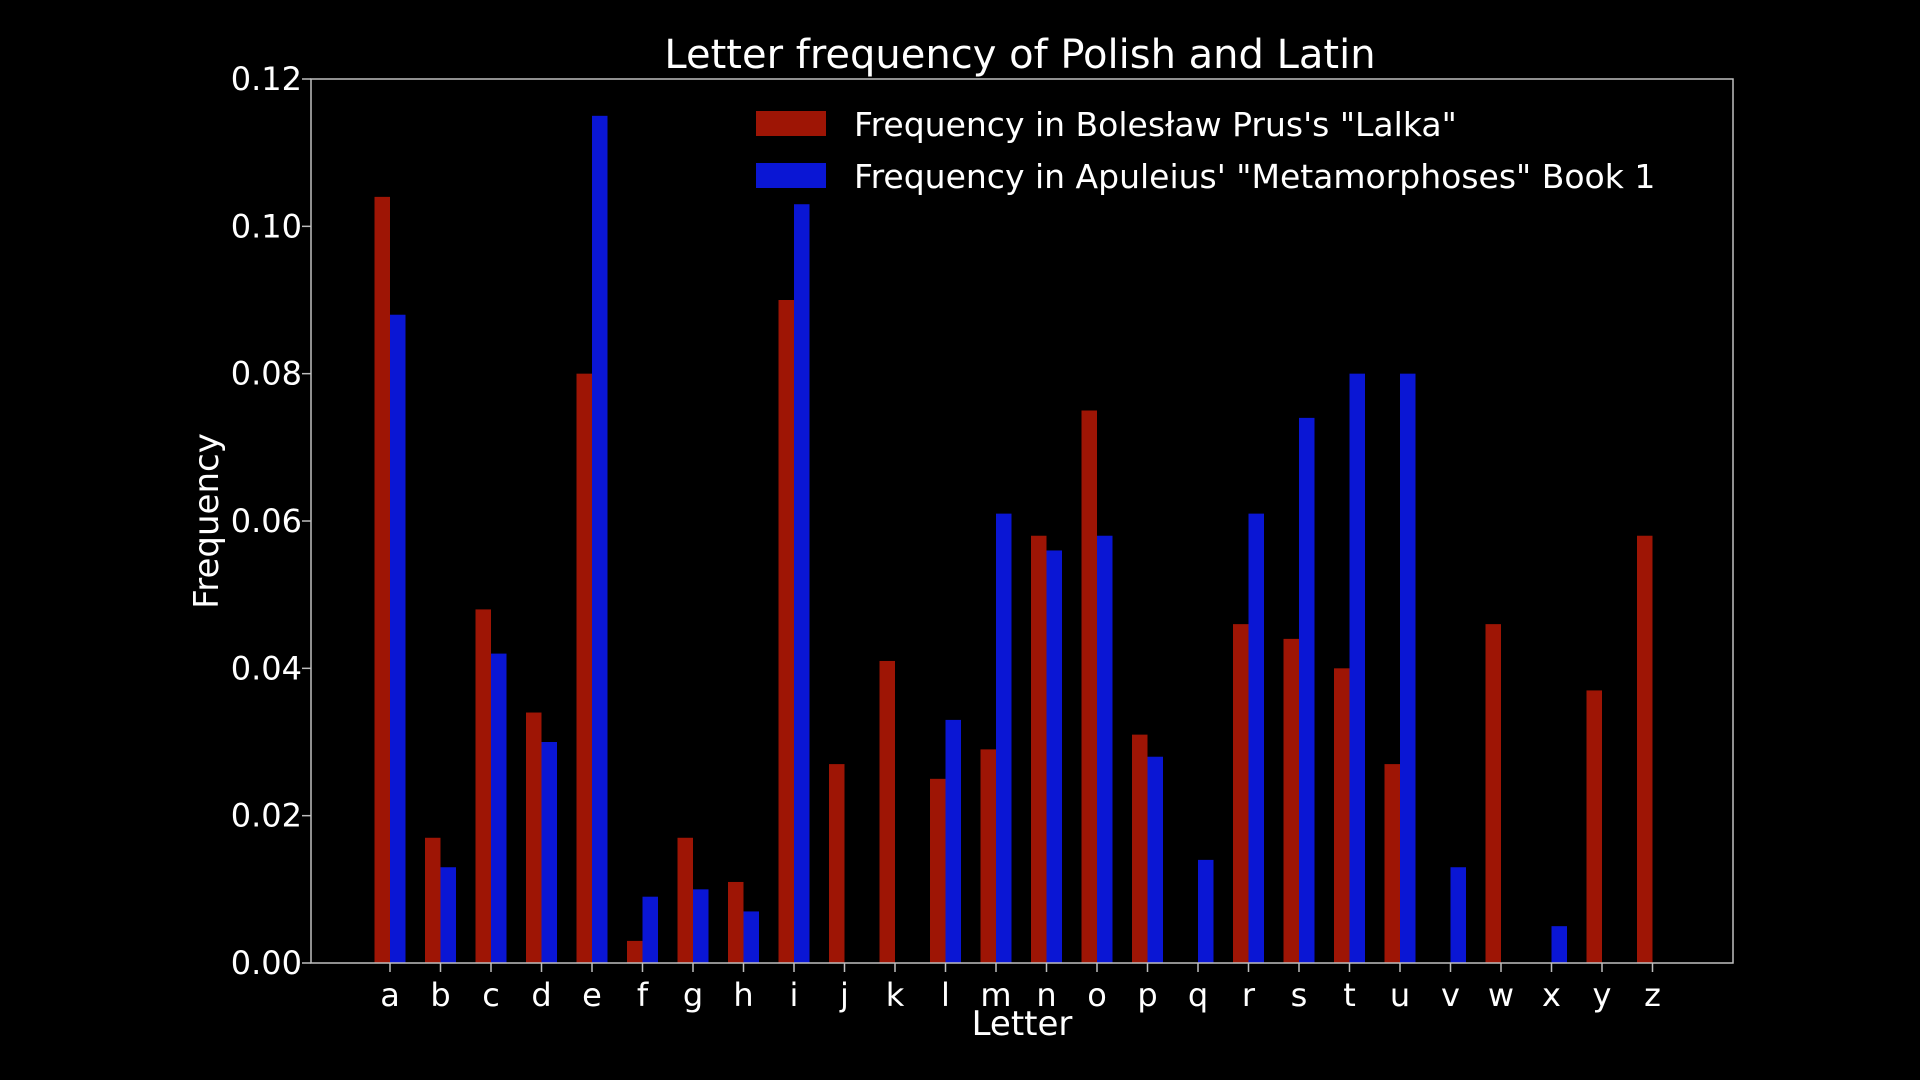  What do you see at coordinates (1458, 915) in the screenshot?
I see `bar-metamorphoses-v` at bounding box center [1458, 915].